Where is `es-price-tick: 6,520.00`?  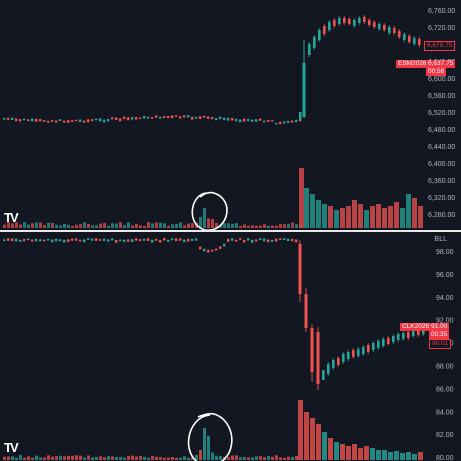
es-price-tick: 6,520.00 is located at coordinates (441, 113).